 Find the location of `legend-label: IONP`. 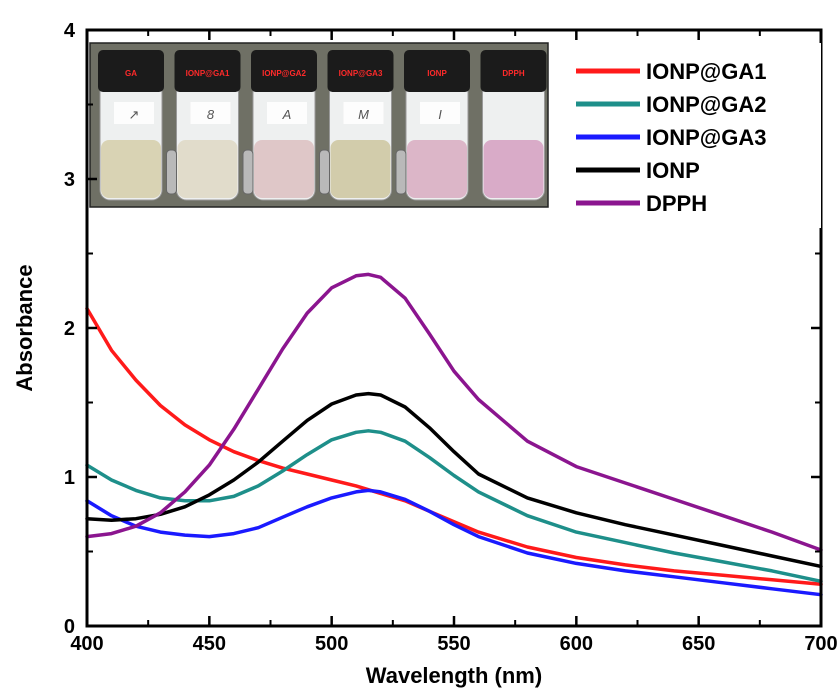

legend-label: IONP is located at coordinates (673, 170).